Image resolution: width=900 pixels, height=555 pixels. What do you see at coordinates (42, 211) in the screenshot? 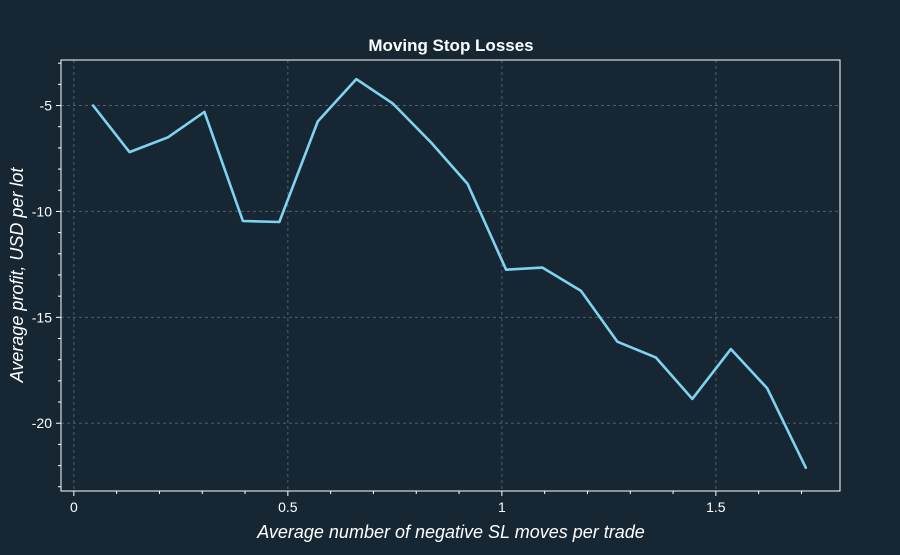
I see `y-tick-label: -10` at bounding box center [42, 211].